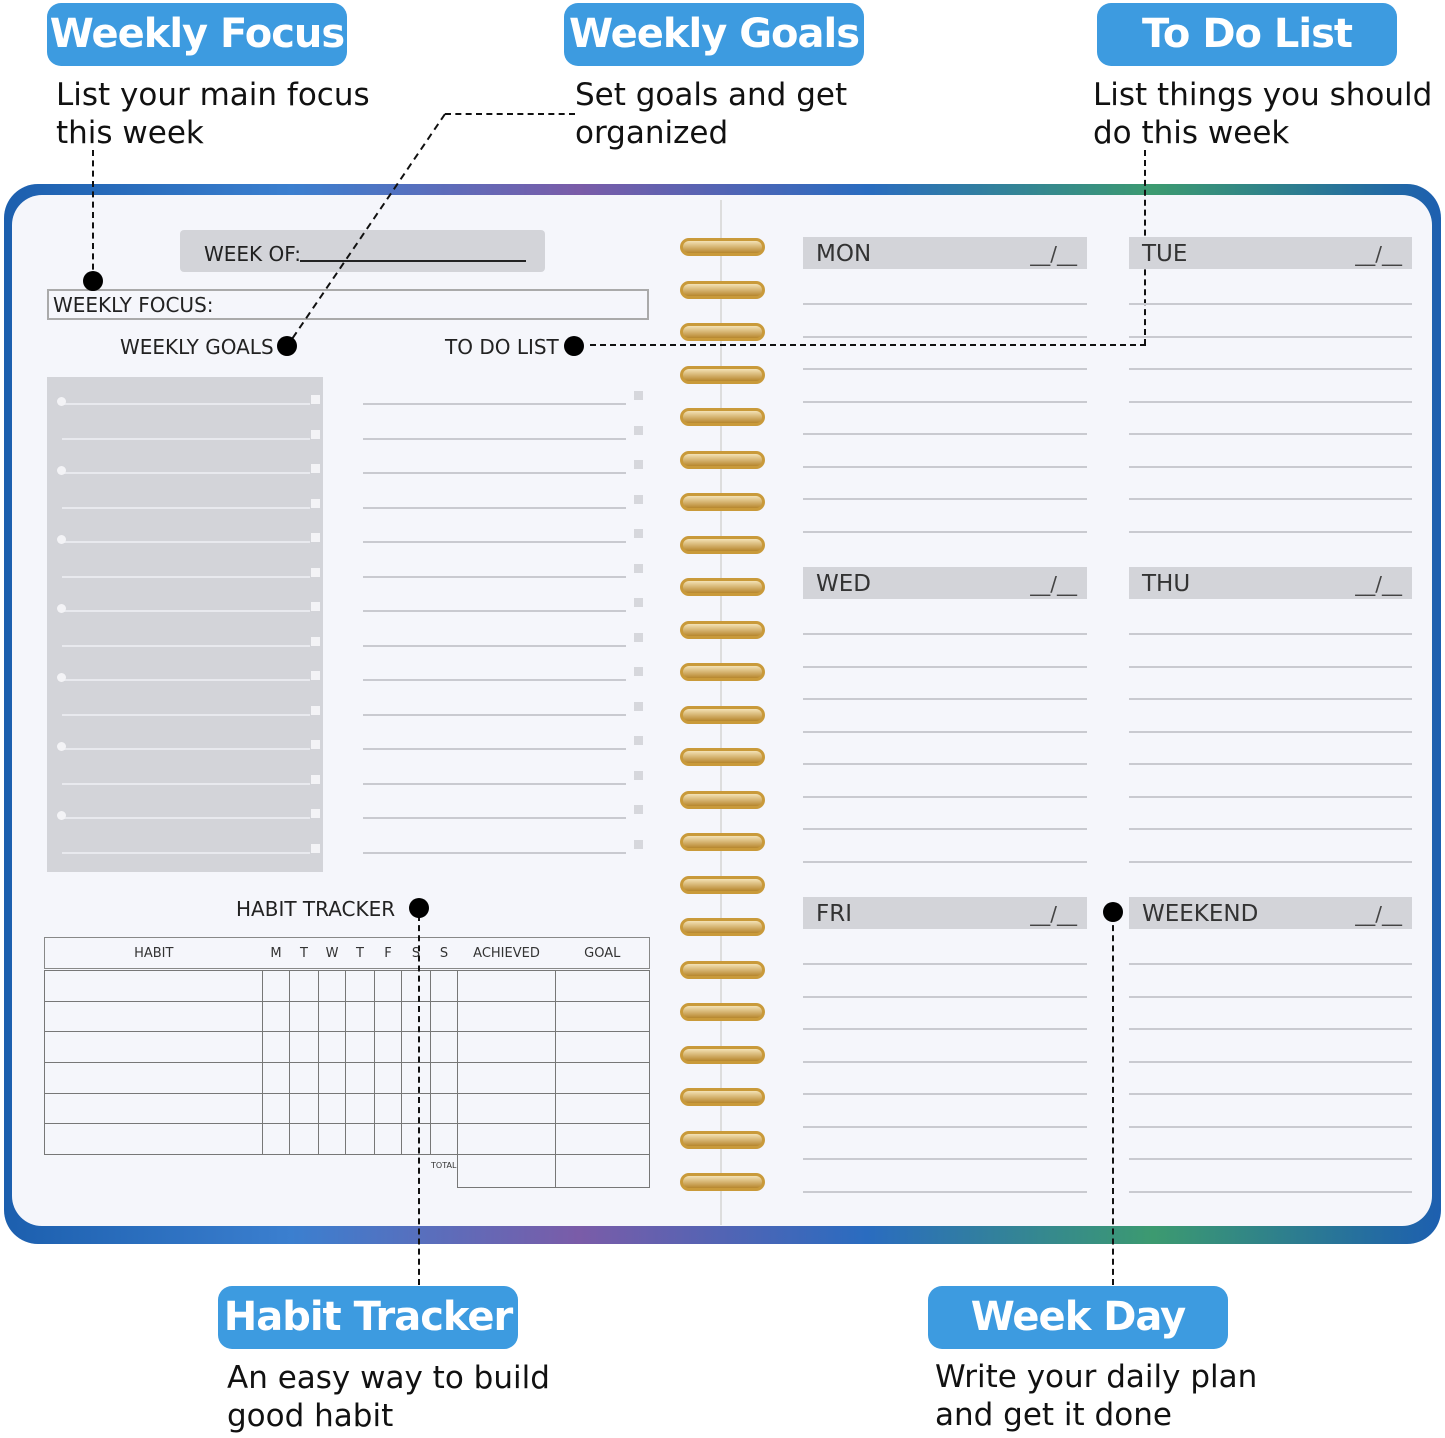 This screenshot has height=1438, width=1445. Describe the element at coordinates (348, 304) in the screenshot. I see `weekly-focus-field` at that location.